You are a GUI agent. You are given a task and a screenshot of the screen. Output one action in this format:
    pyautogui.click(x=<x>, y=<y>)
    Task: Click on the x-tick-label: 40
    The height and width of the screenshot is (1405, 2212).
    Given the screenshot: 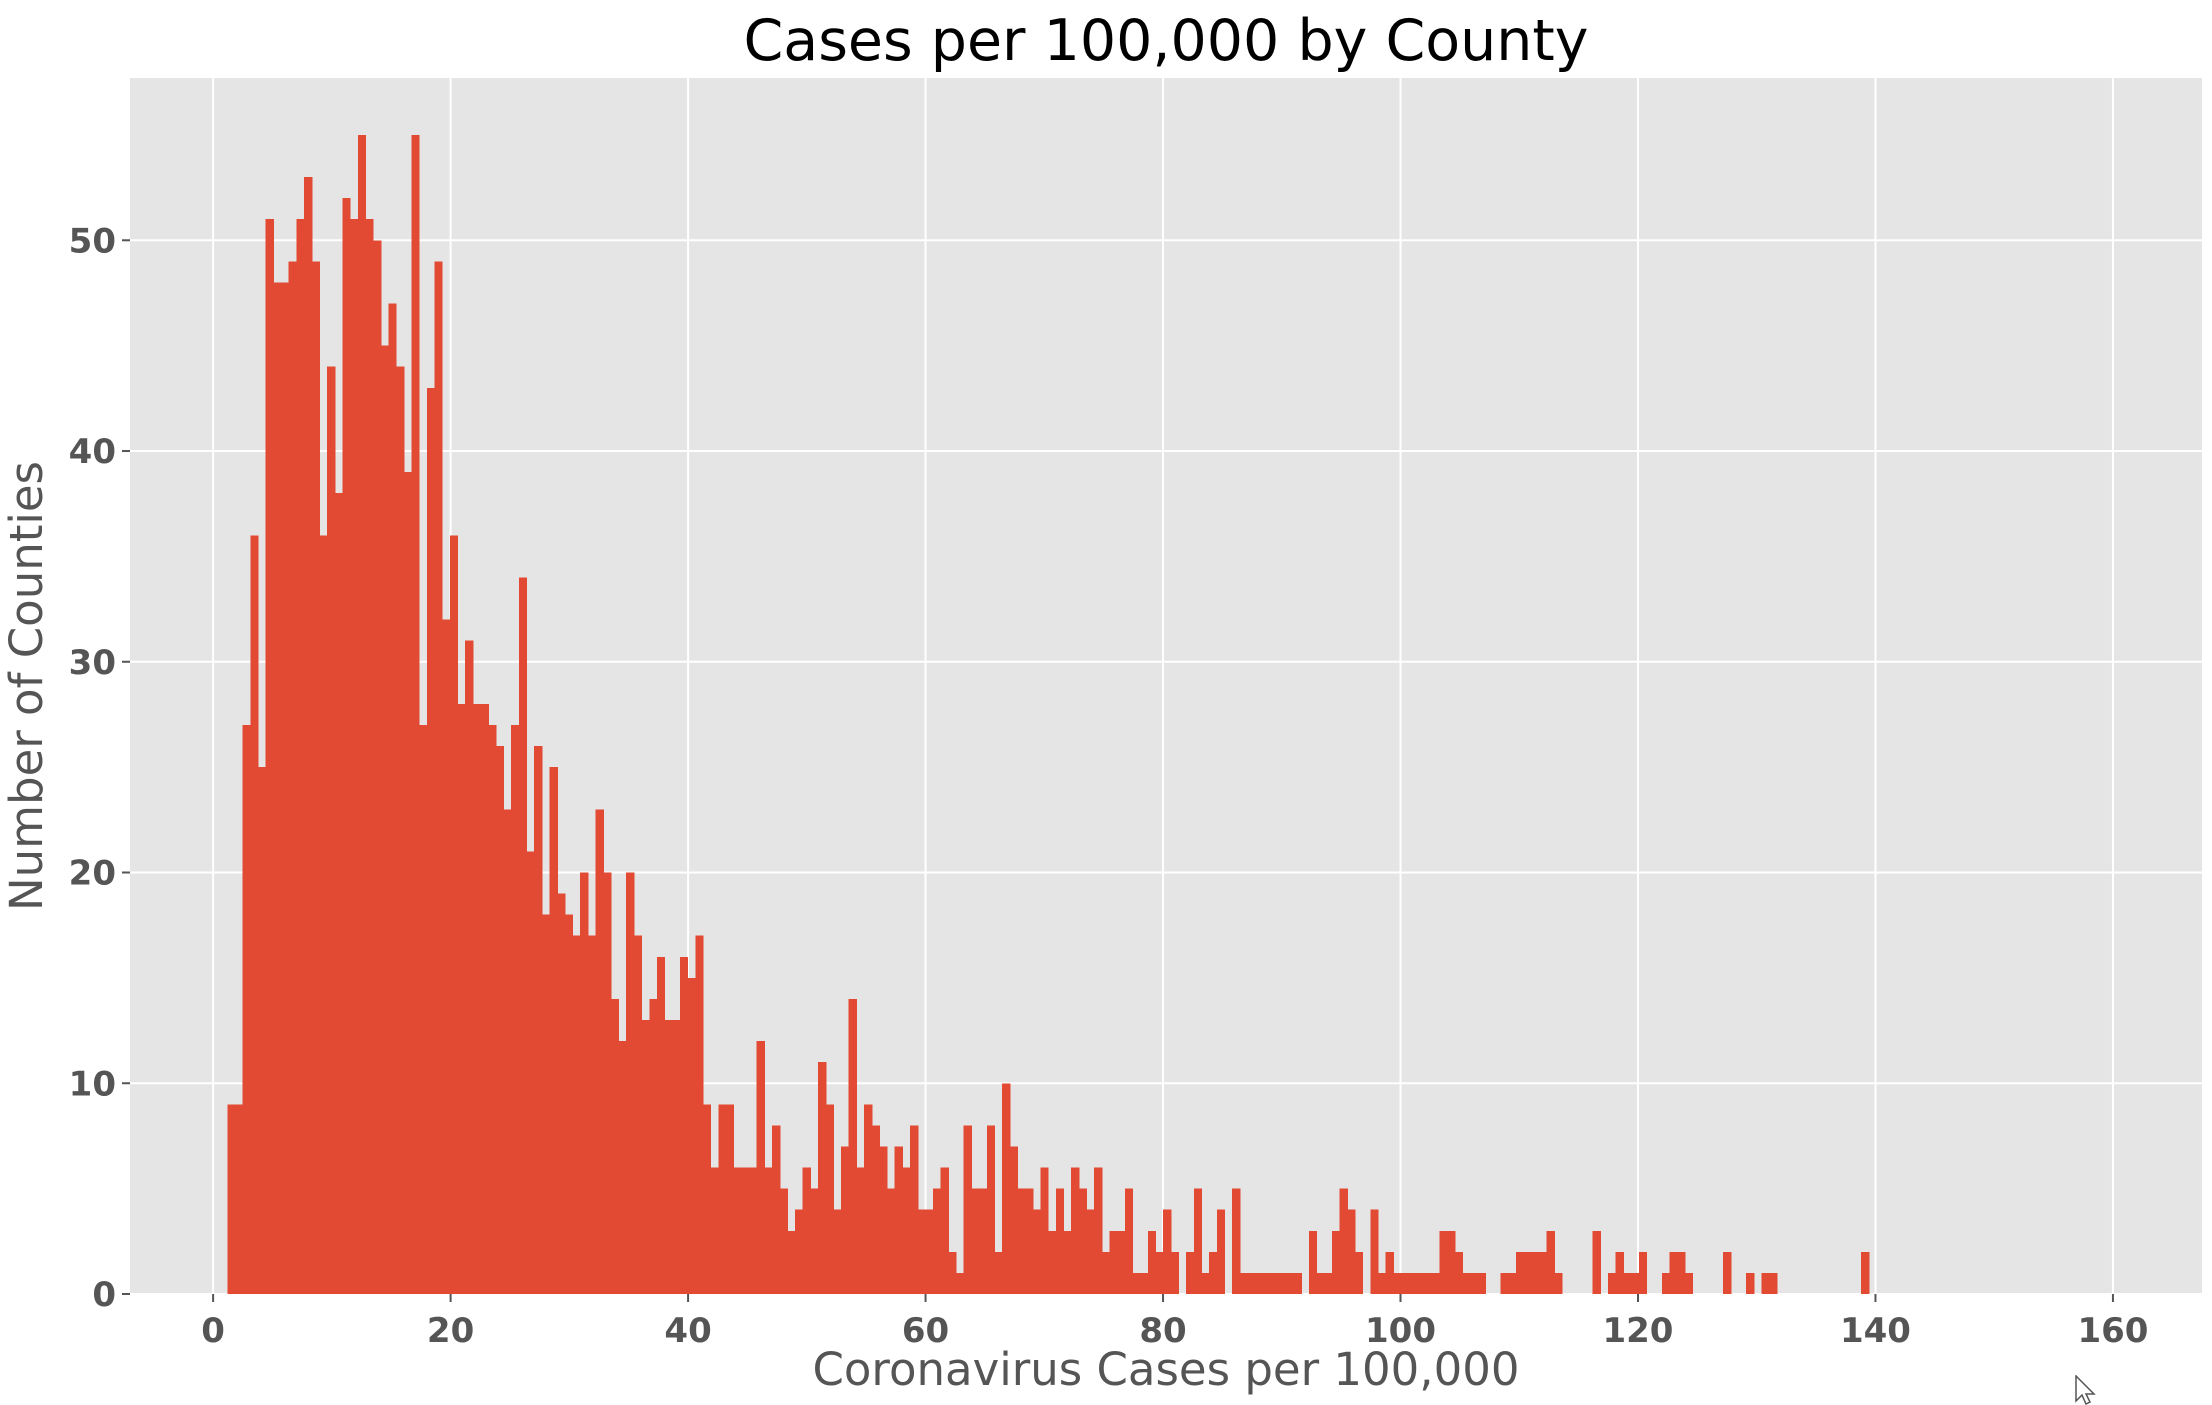 What is the action you would take?
    pyautogui.click(x=687, y=1331)
    